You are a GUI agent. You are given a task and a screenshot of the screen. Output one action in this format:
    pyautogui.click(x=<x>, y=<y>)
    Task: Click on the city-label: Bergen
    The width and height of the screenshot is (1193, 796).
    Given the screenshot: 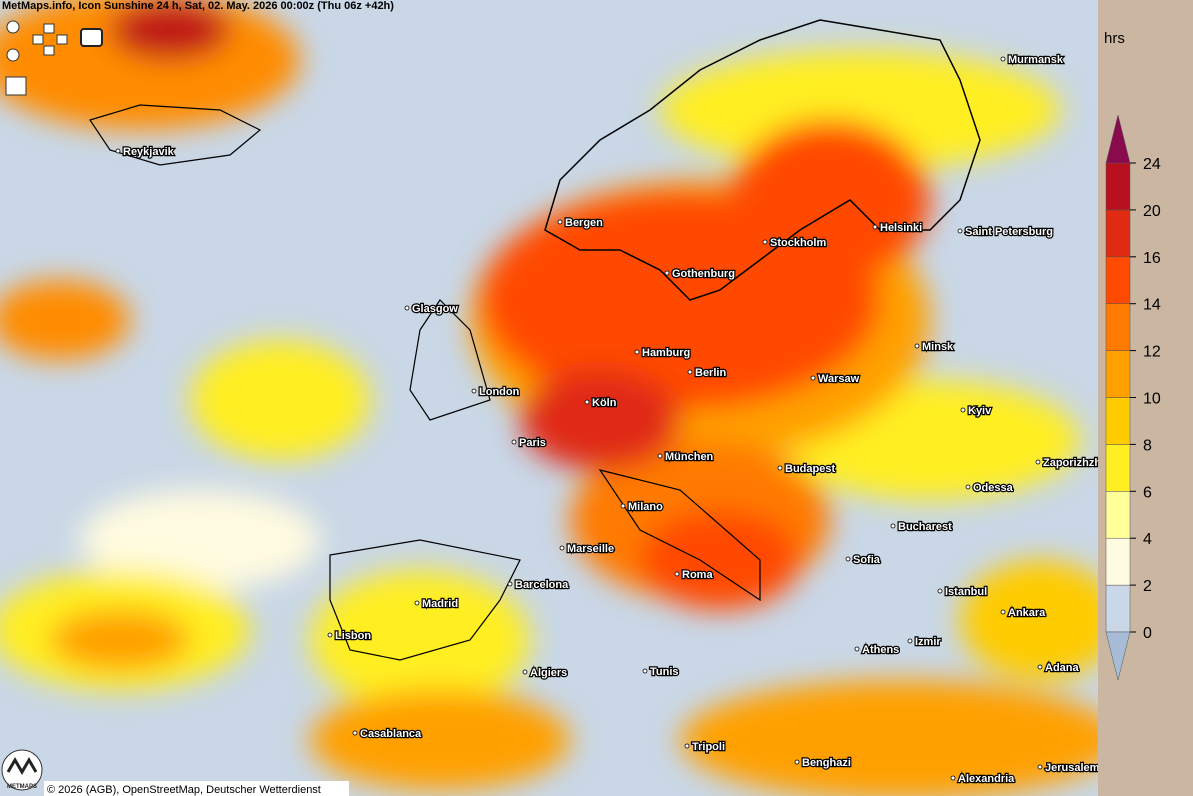 What is the action you would take?
    pyautogui.click(x=584, y=223)
    